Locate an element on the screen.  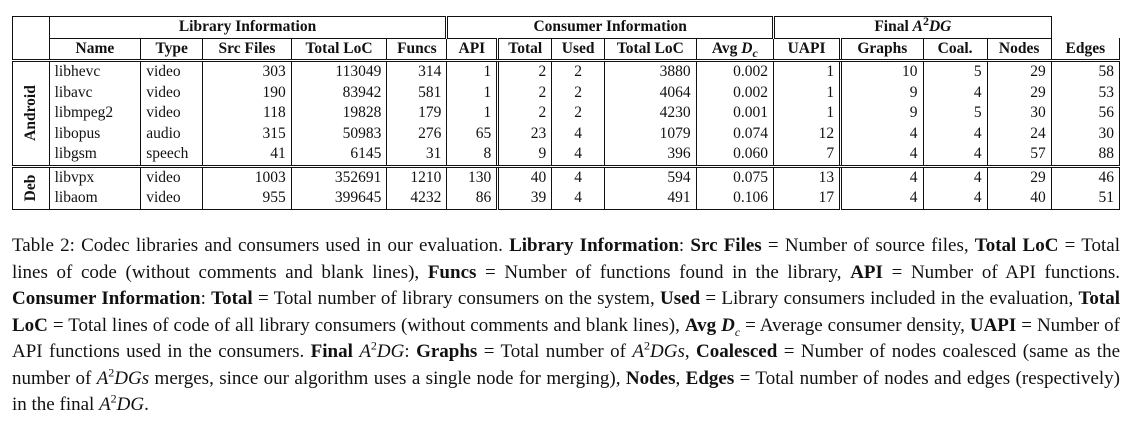
cell-nodes: 30 is located at coordinates (1019, 113).